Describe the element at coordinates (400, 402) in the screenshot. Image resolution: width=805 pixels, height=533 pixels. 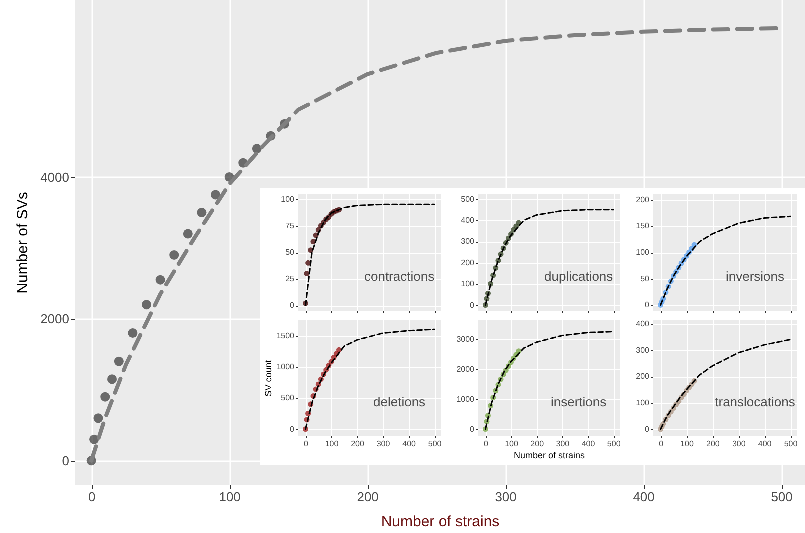
I see `annotation: deletions` at that location.